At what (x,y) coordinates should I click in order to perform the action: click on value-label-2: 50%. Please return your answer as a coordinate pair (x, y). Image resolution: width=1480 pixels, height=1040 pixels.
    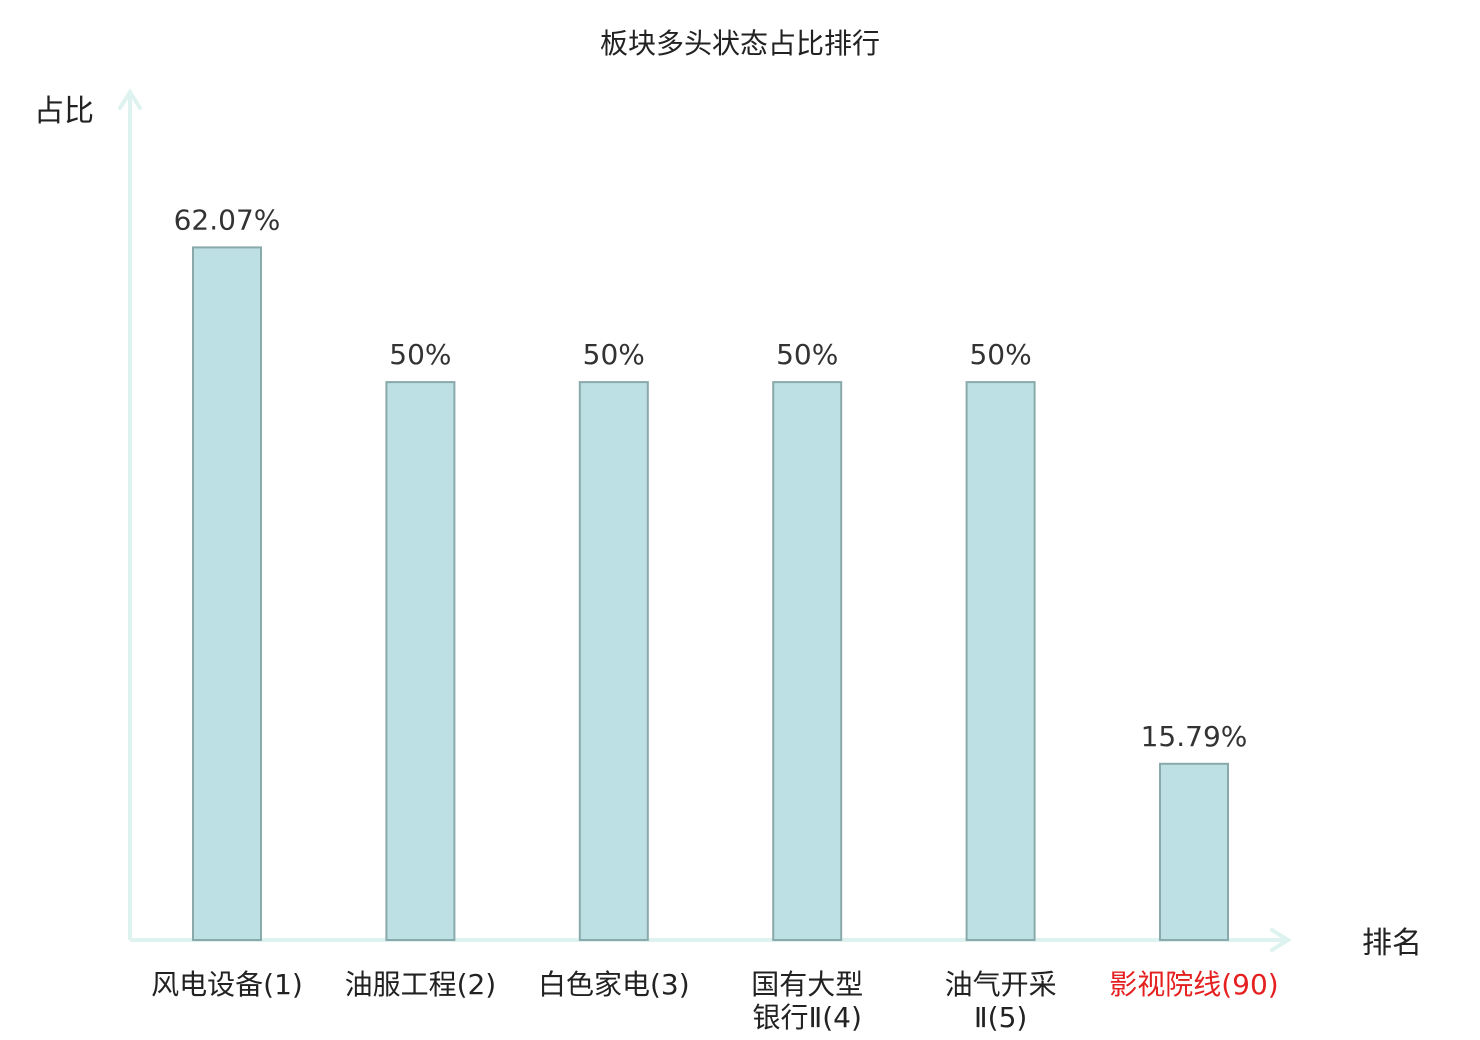
    Looking at the image, I should click on (420, 354).